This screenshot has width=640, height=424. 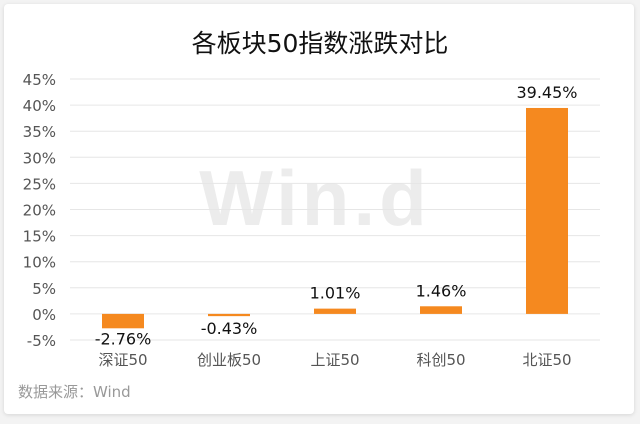 I want to click on data-label: -2.76%, so click(x=123, y=338).